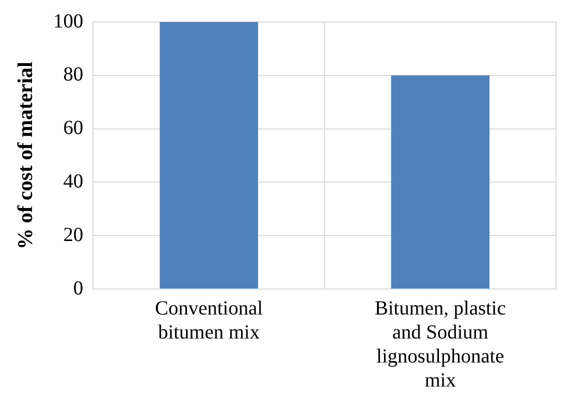 The height and width of the screenshot is (406, 584). Describe the element at coordinates (209, 320) in the screenshot. I see `x-tick-label: Conventional bitumen mix` at that location.